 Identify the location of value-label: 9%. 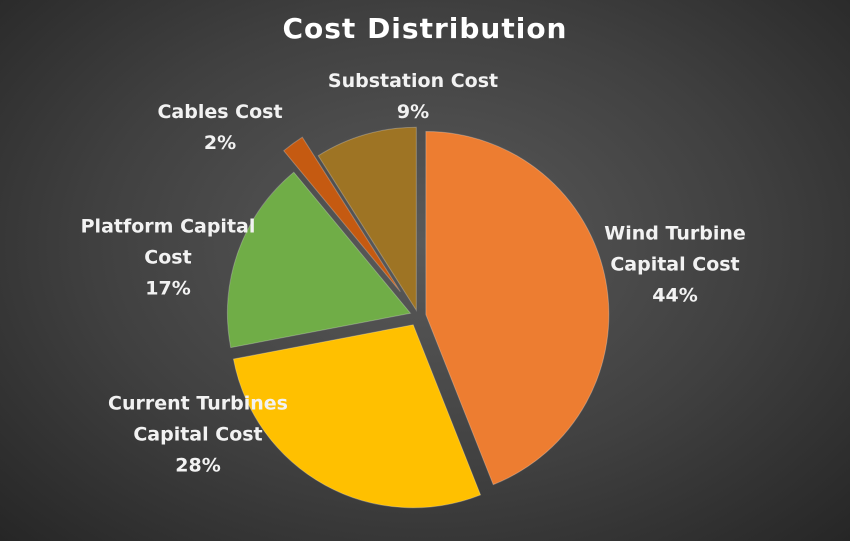
(413, 112).